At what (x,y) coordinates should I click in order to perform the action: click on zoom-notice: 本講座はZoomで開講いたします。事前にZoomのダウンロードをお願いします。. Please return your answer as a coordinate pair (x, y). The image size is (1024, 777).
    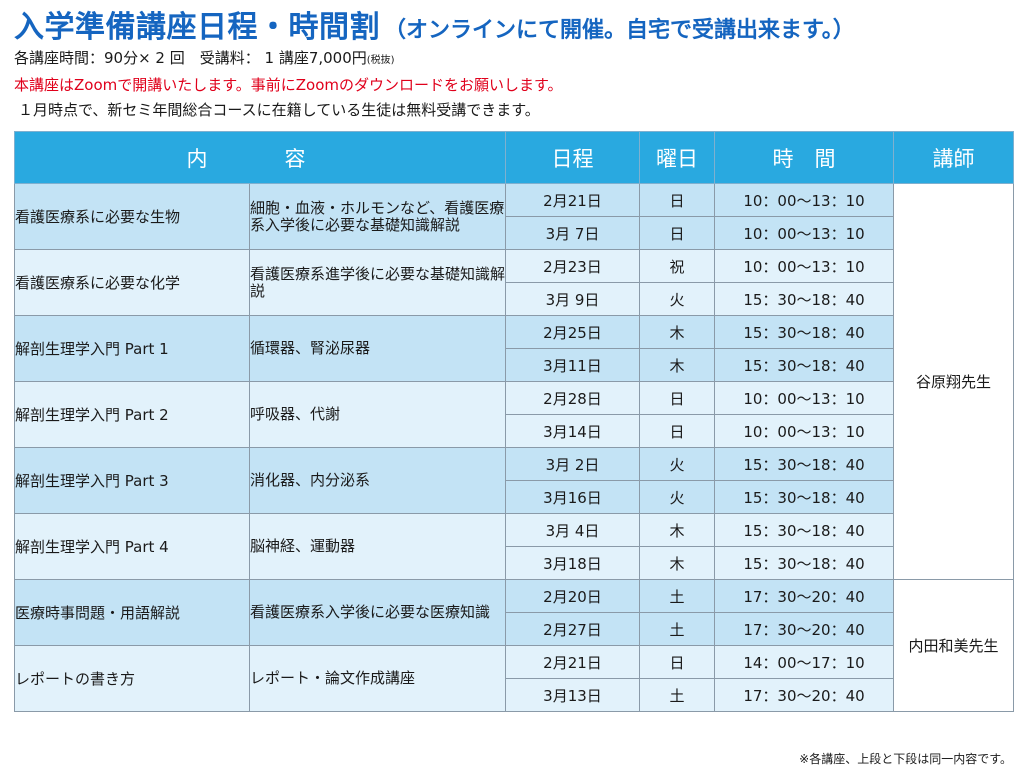
    Looking at the image, I should click on (288, 85).